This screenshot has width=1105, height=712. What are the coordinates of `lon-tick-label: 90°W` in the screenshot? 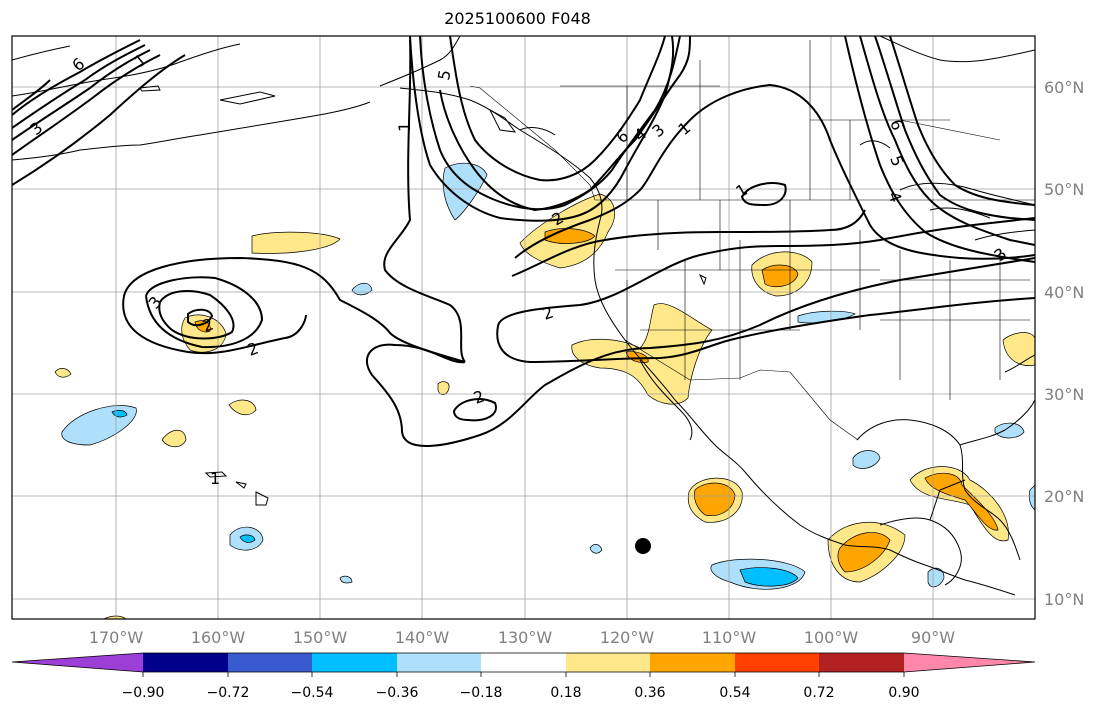 It's located at (933, 637).